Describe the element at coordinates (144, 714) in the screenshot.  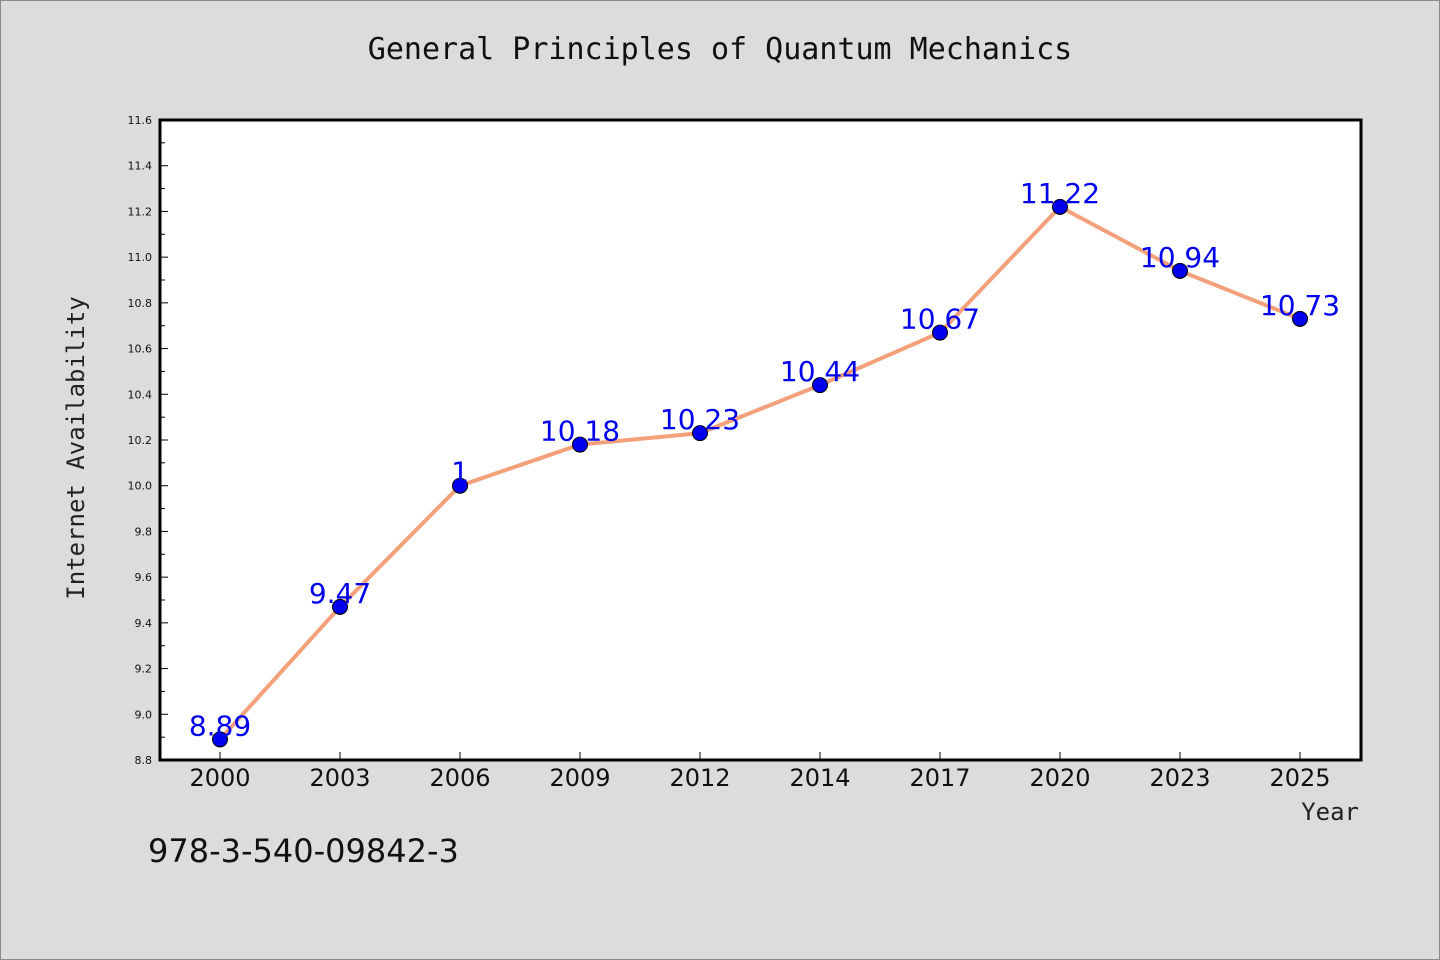
I see `y-tick-label: 9.0` at that location.